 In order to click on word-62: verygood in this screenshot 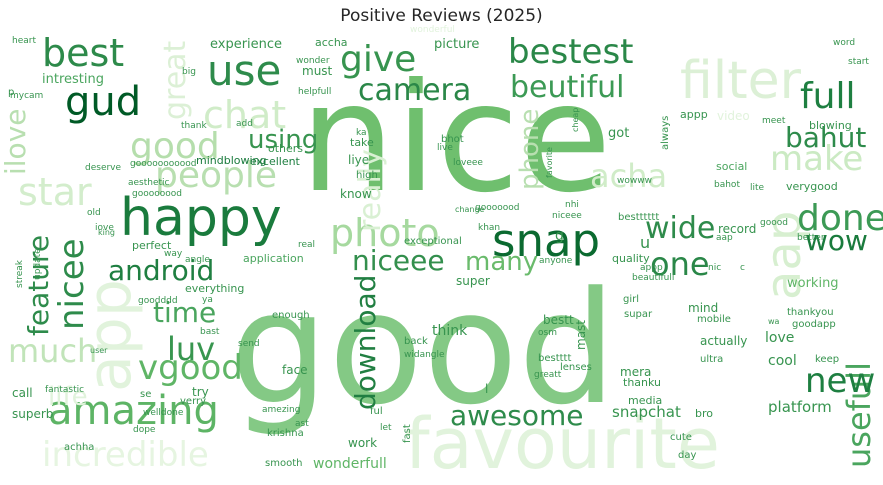, I will do `click(812, 186)`.